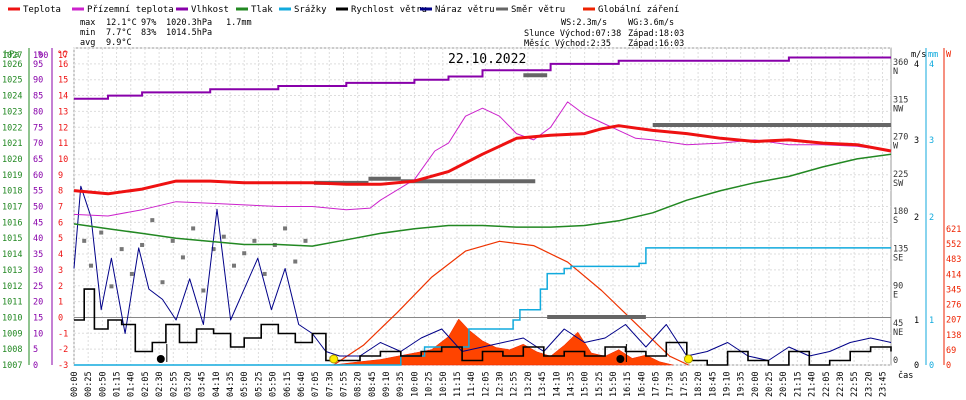 Image resolution: width=966 pixels, height=400 pixels. What do you see at coordinates (63, 350) in the screenshot?
I see `temp-tick: -2` at bounding box center [63, 350].